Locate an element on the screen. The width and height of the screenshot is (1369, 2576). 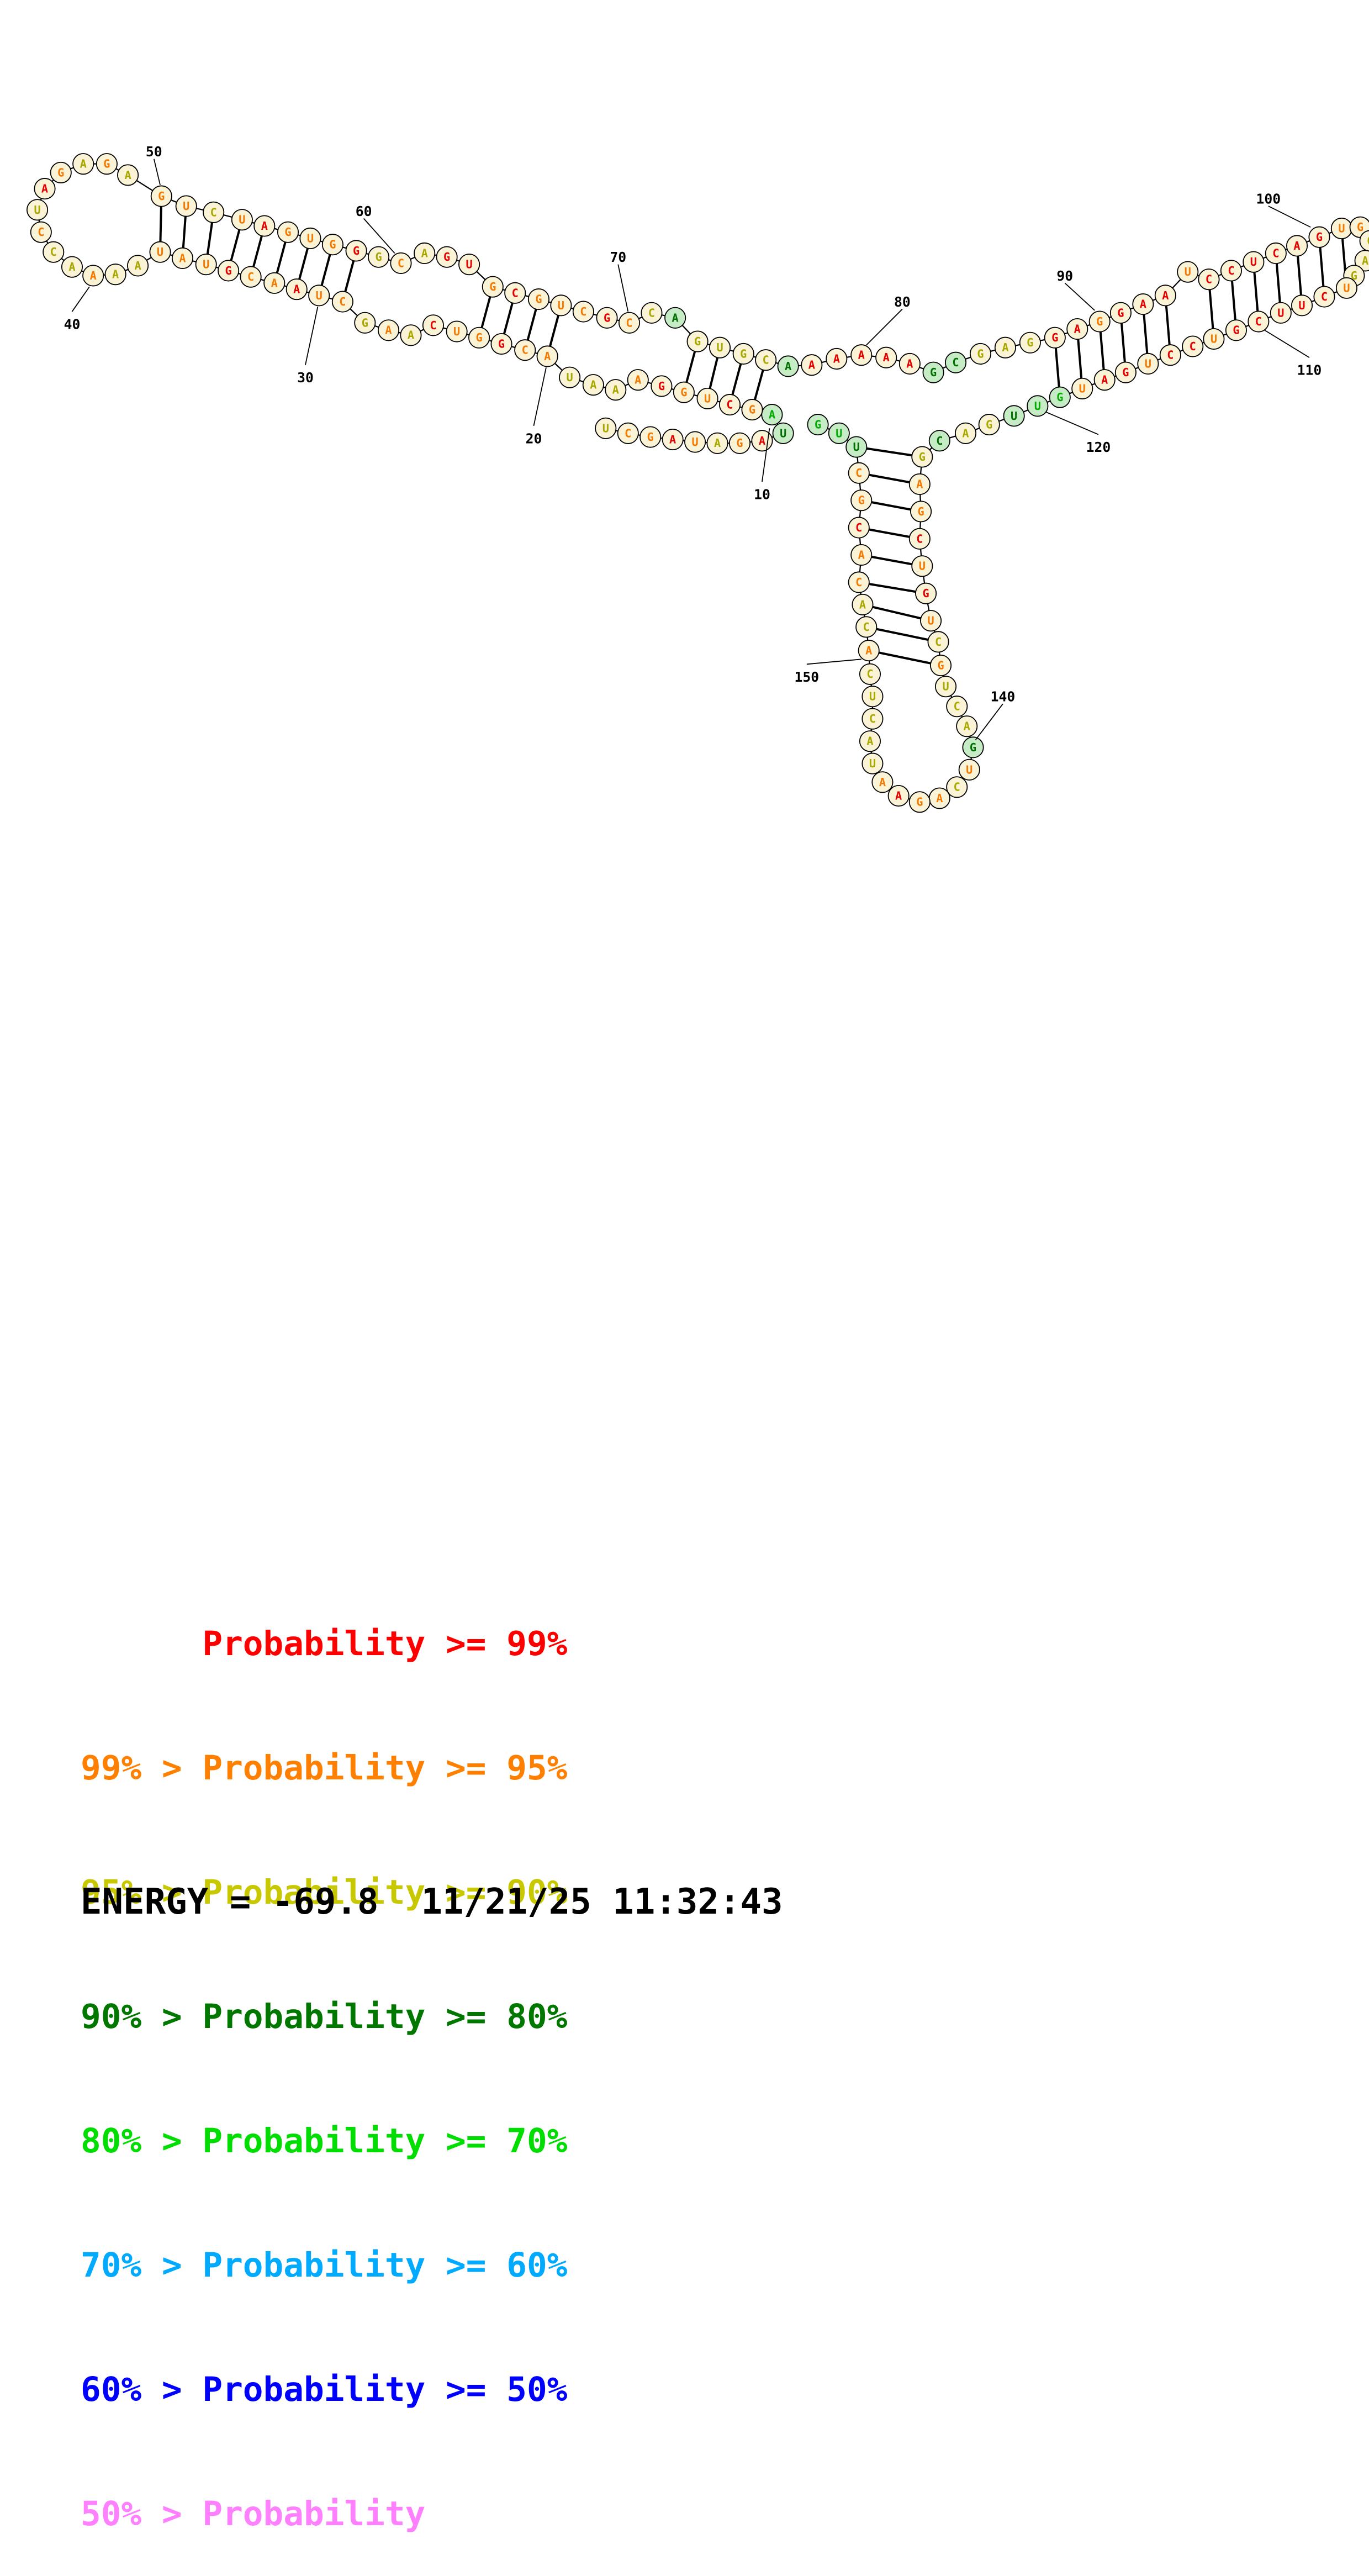
legend-line-p60: 70% > Probability >= 60% is located at coordinates (325, 2265).